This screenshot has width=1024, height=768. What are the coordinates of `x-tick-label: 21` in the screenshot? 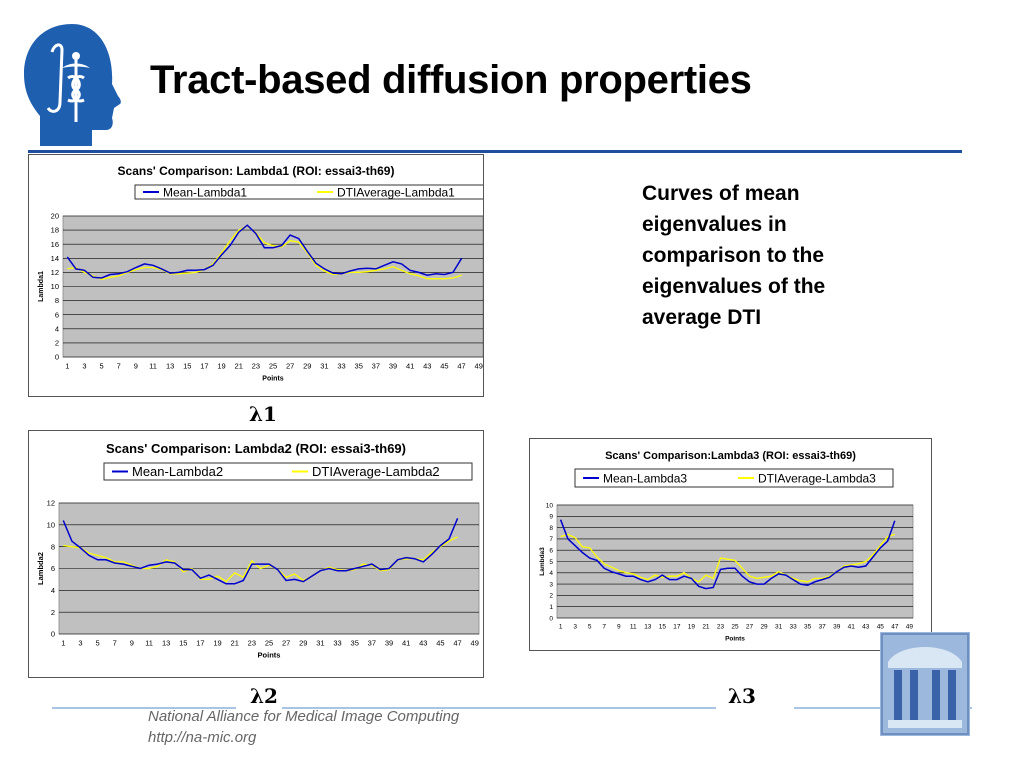 It's located at (239, 366).